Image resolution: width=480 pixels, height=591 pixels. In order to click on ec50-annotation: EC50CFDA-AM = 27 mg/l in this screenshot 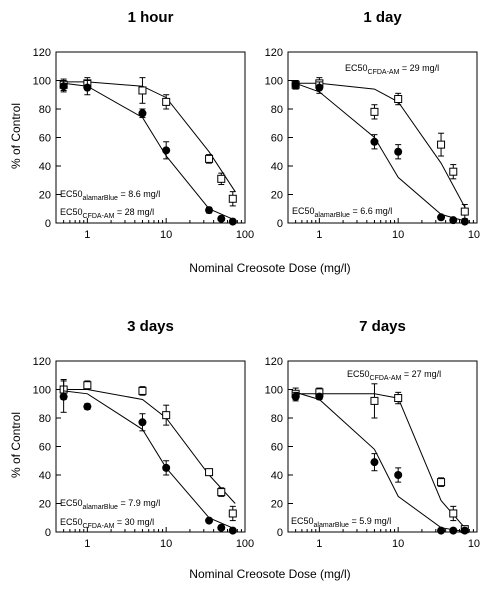, I will do `click(394, 375)`.